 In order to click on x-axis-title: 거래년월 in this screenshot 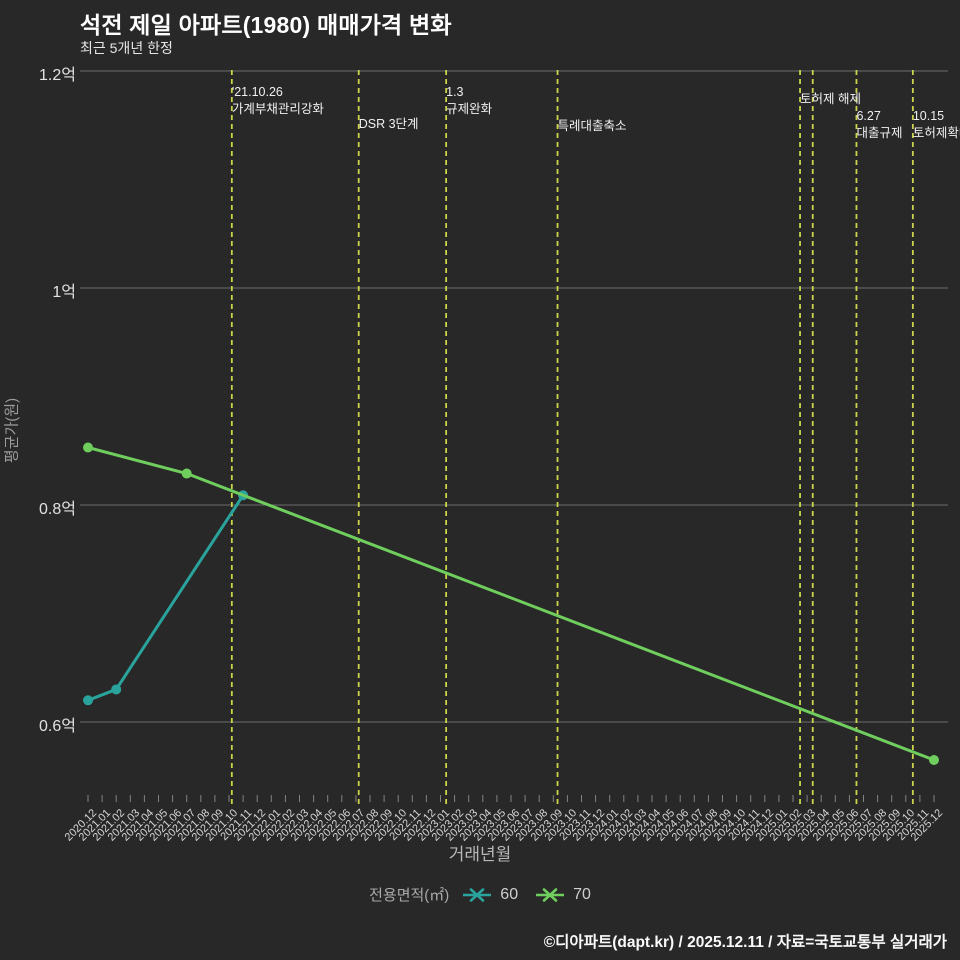, I will do `click(480, 854)`.